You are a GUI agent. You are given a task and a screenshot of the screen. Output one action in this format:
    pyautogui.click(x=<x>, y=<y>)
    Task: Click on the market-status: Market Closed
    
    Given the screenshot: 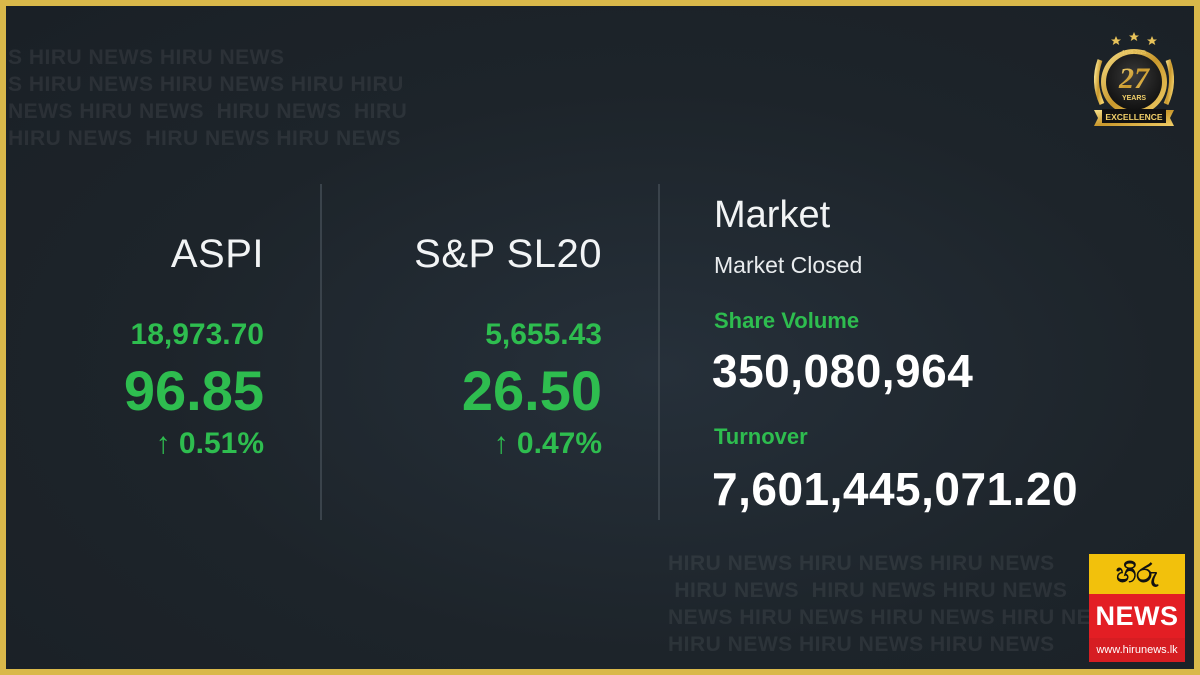 What is the action you would take?
    pyautogui.click(x=788, y=265)
    